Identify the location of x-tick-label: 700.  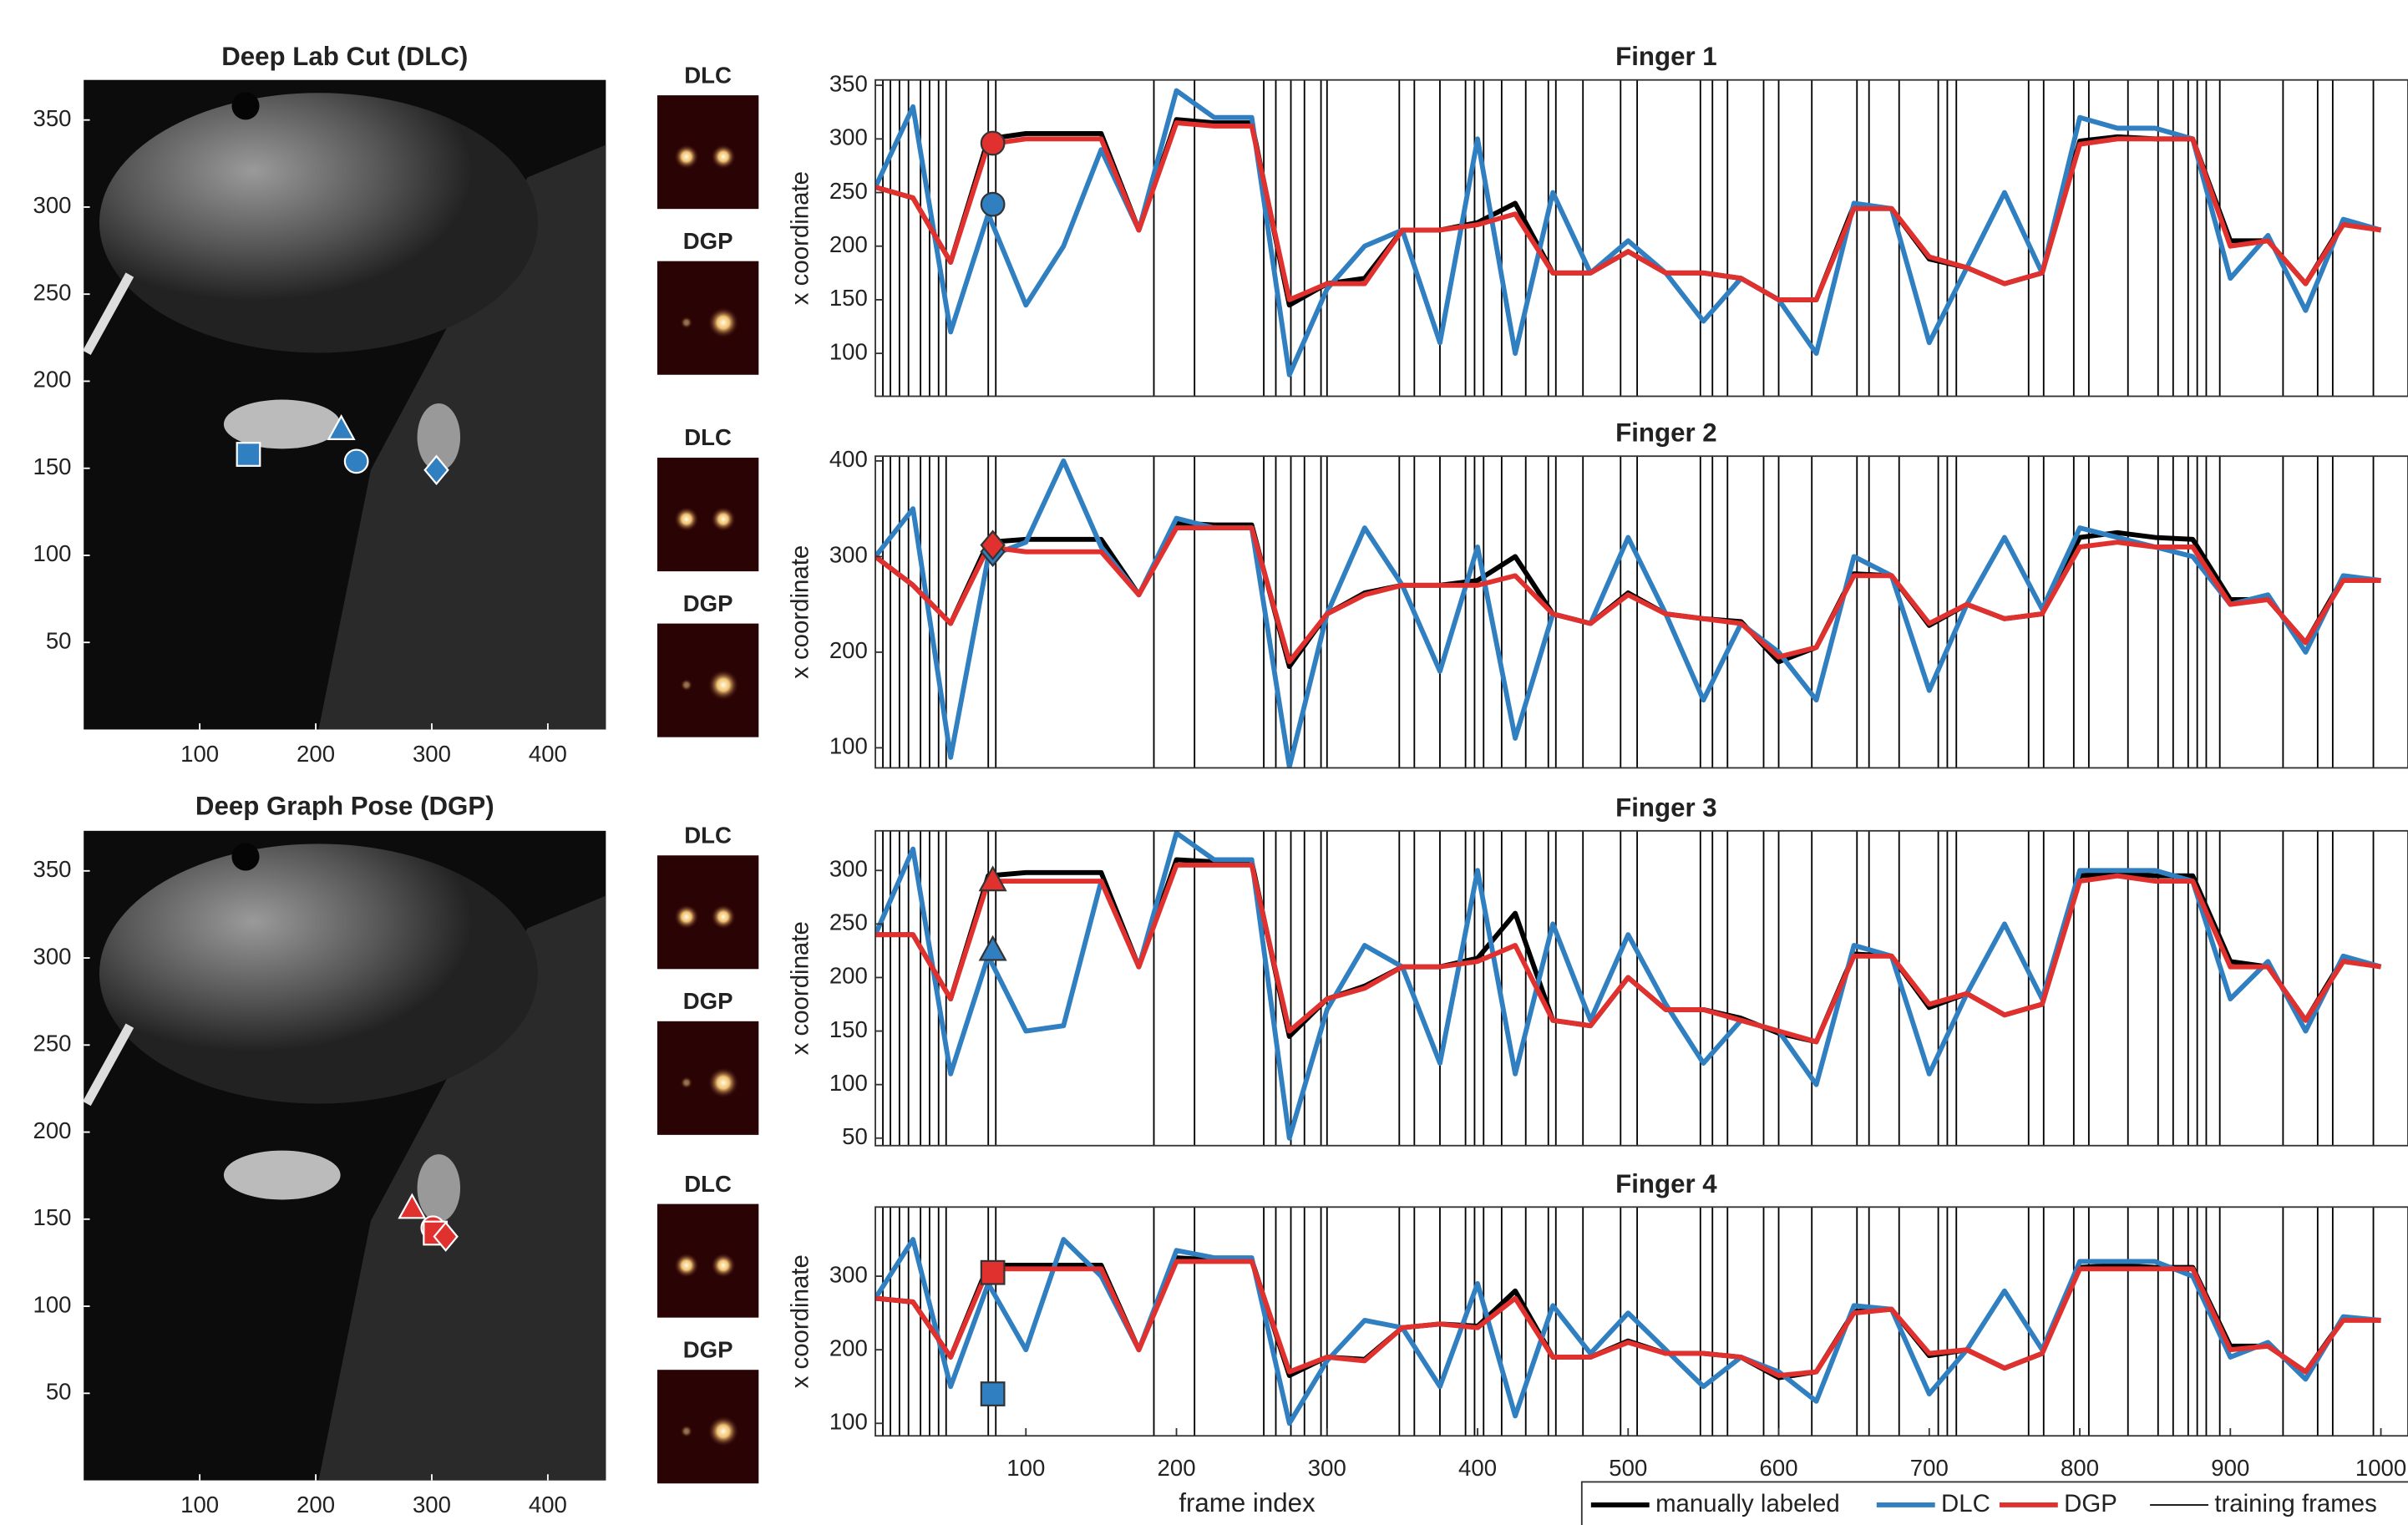
(1929, 1468).